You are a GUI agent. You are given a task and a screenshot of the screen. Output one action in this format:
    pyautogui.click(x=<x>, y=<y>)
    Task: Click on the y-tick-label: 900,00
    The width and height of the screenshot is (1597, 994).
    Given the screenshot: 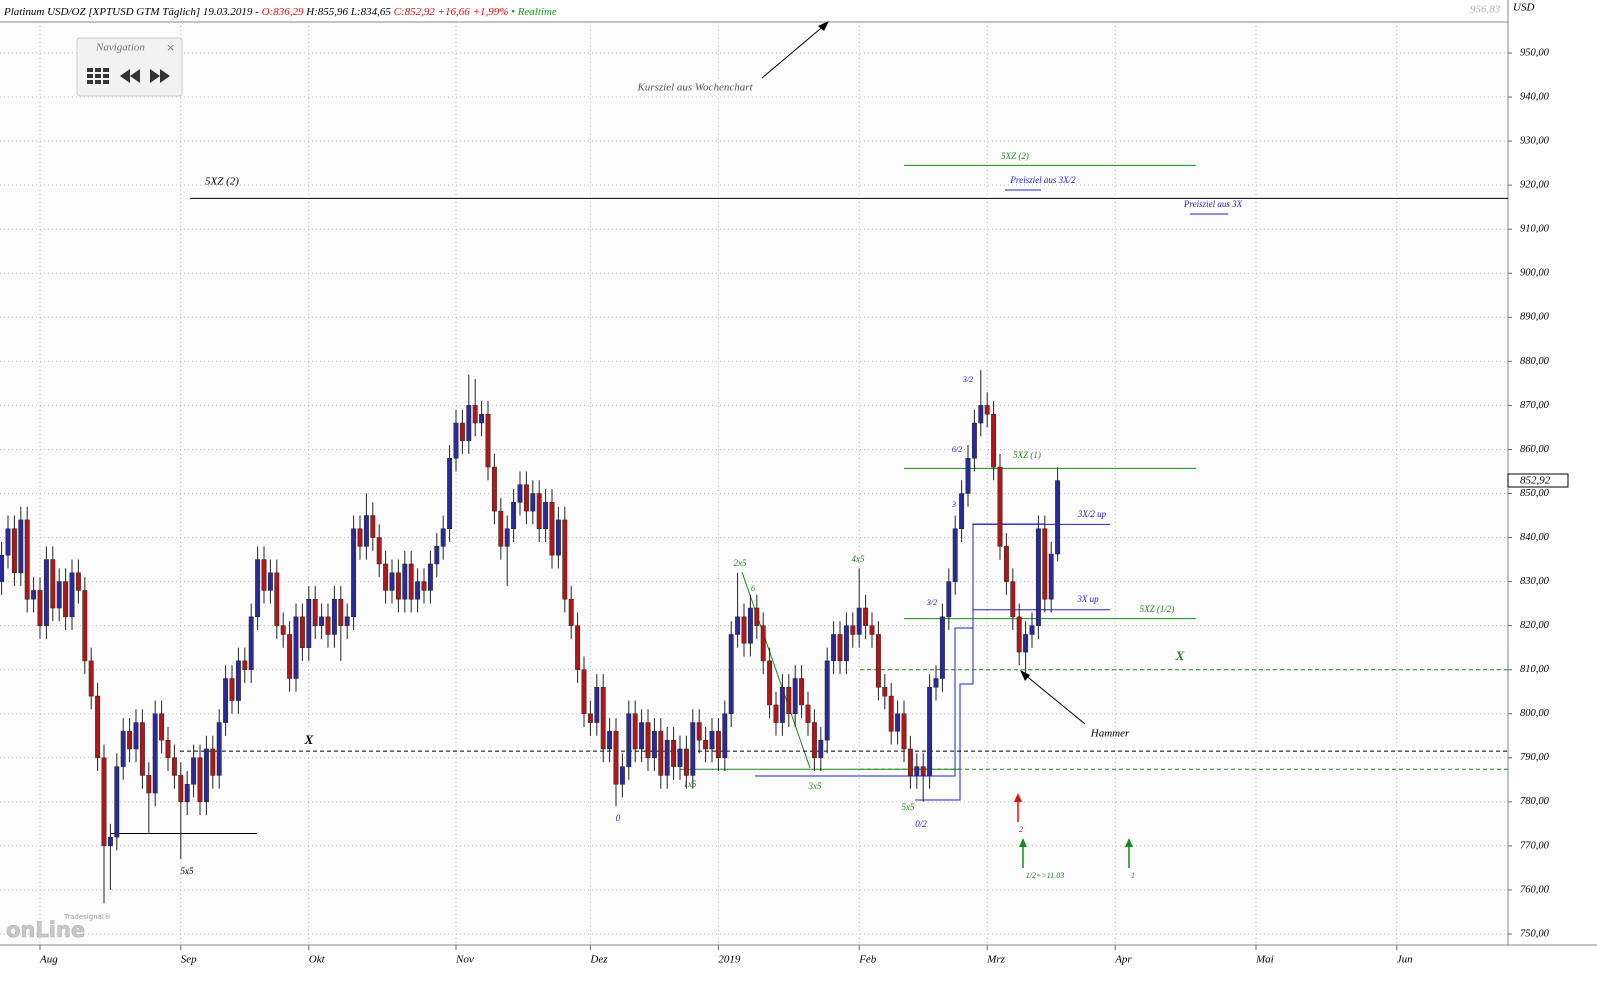 What is the action you would take?
    pyautogui.click(x=1535, y=273)
    